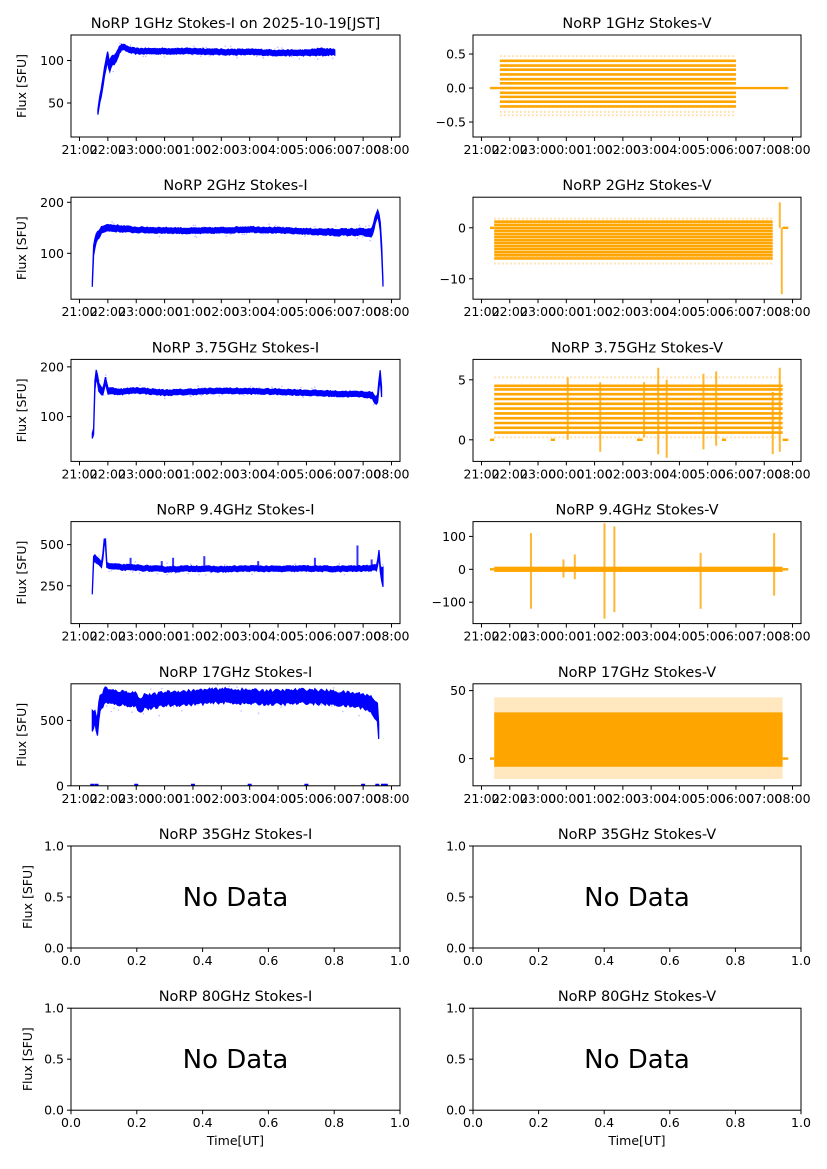 The height and width of the screenshot is (1169, 827). What do you see at coordinates (52, 544) in the screenshot?
I see `y-tick-label: 500` at bounding box center [52, 544].